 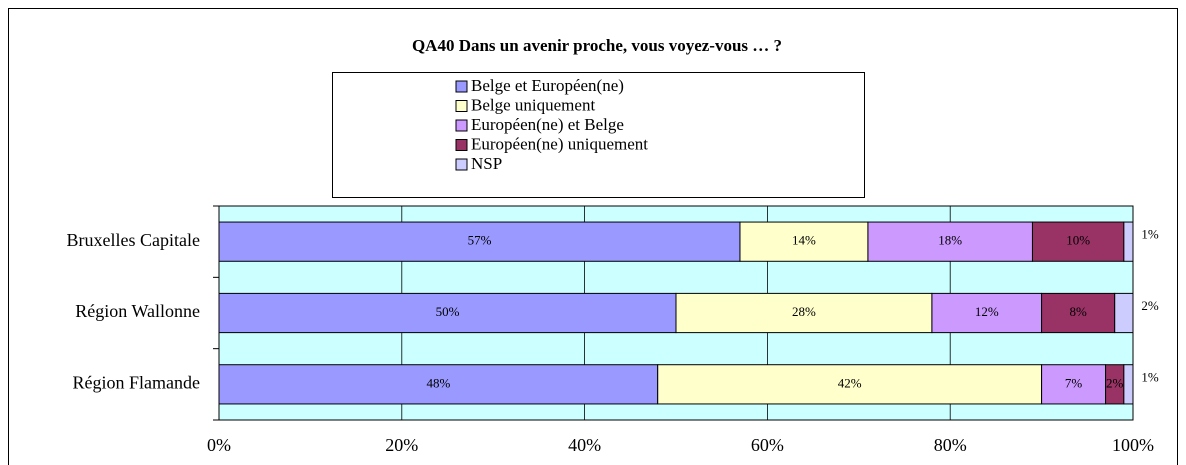 What do you see at coordinates (950, 445) in the screenshot?
I see `x-tick-label: 80%` at bounding box center [950, 445].